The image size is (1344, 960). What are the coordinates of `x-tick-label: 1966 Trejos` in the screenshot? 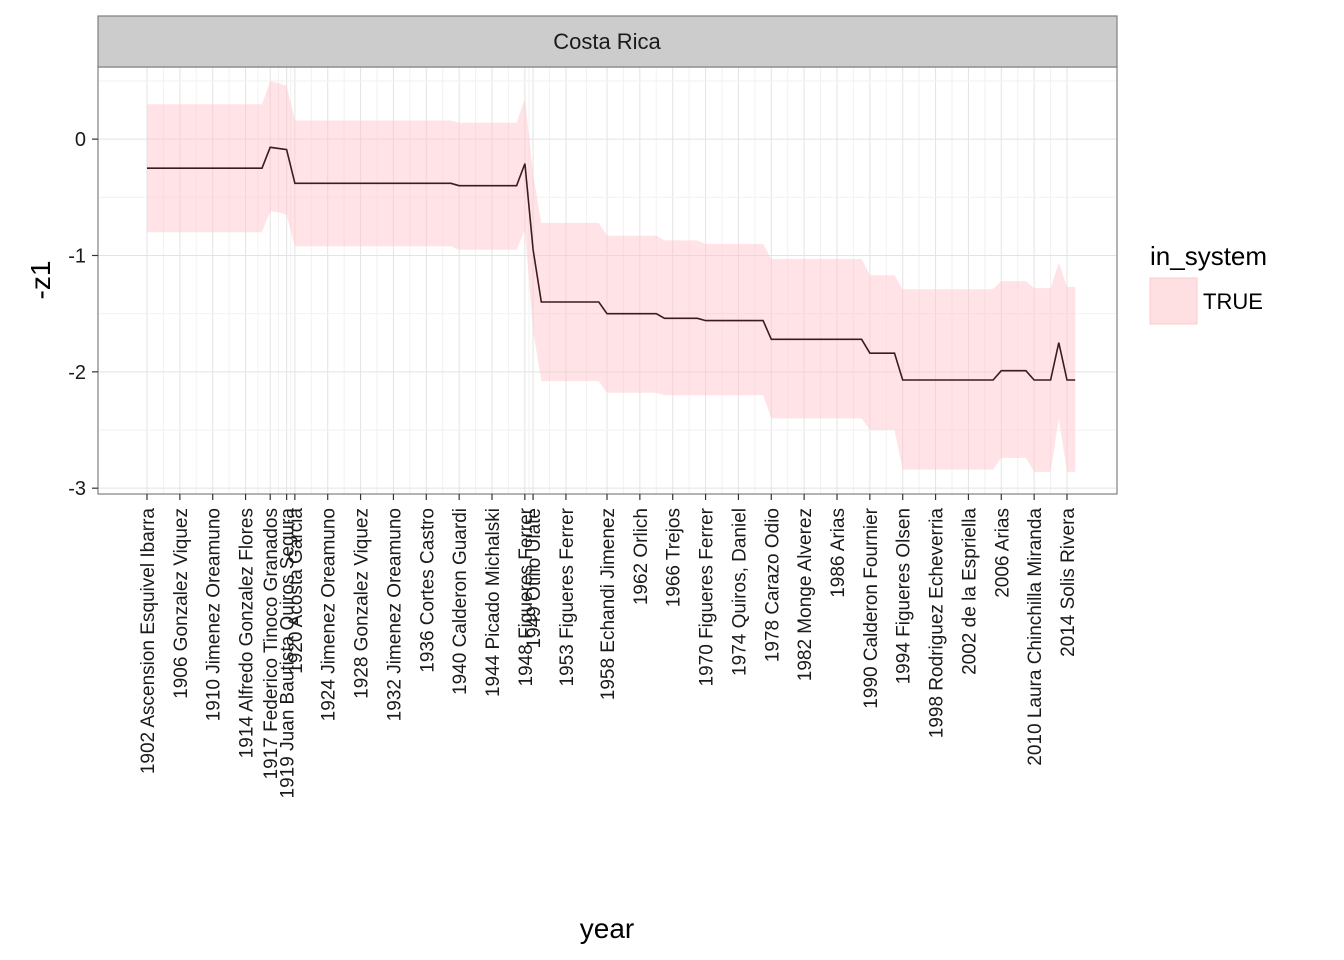 It's located at (674, 557).